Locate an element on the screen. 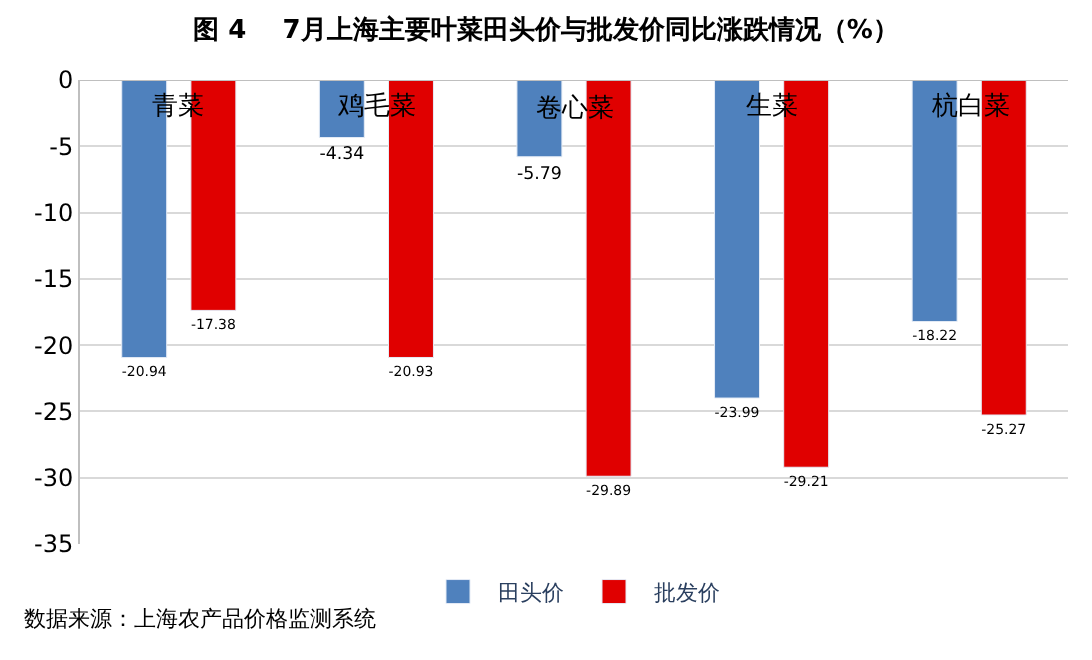 The height and width of the screenshot is (660, 1092). chart-title: 图 4 7月上海主要叶菜田头价与批发价同比涨跌情况（%） is located at coordinates (546, 30).